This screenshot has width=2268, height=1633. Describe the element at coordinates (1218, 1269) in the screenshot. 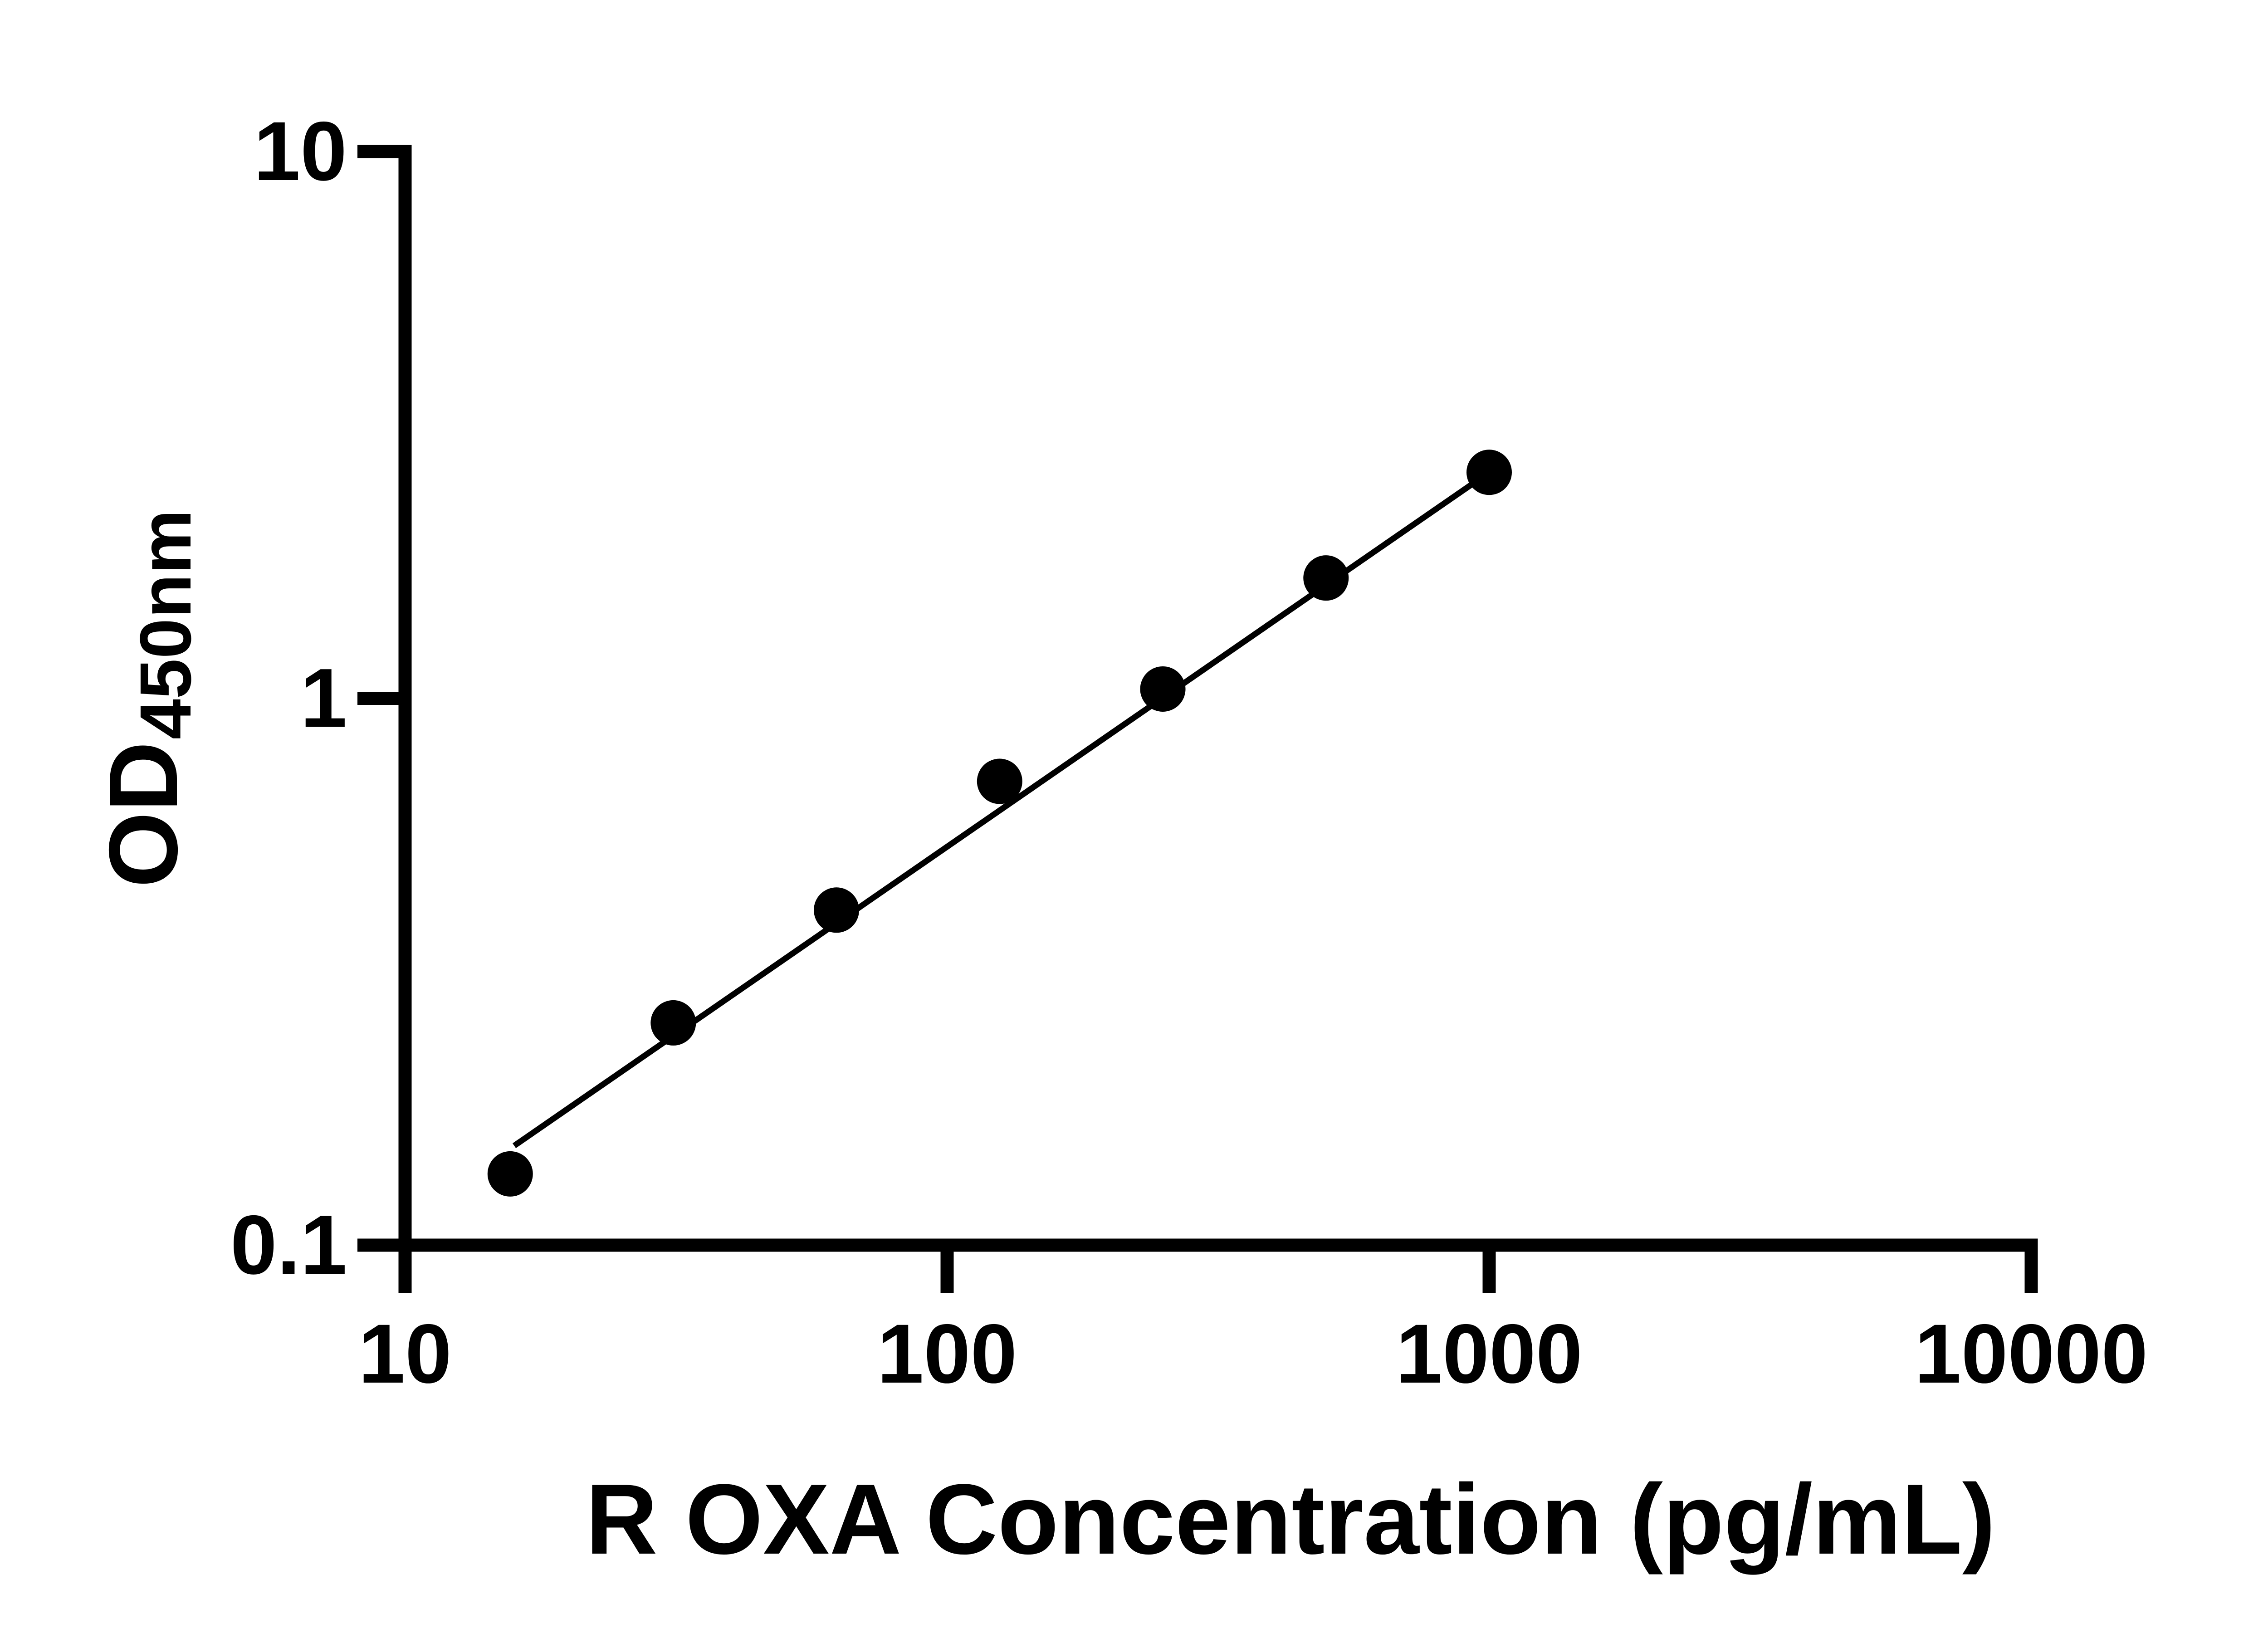

I see `x-axis-ticks` at that location.